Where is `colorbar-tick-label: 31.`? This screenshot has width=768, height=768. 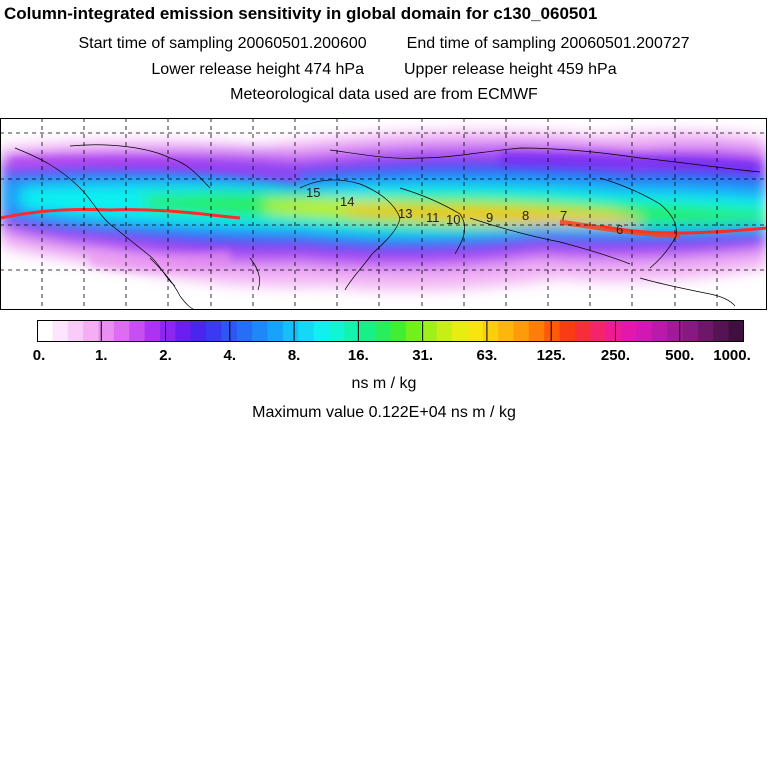
colorbar-tick-label: 31. is located at coordinates (423, 355).